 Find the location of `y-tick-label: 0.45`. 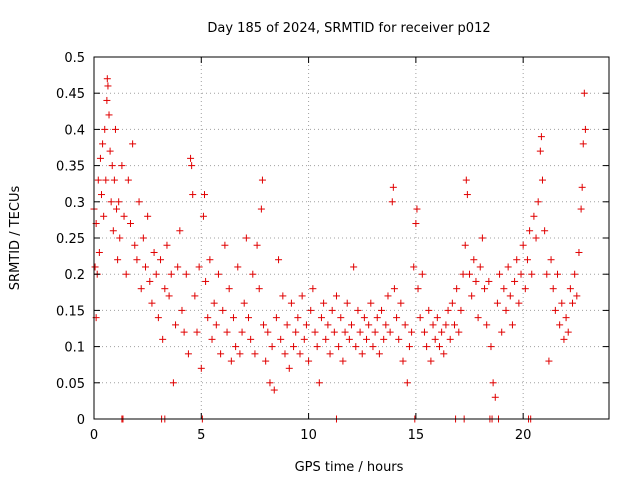

y-tick-label: 0.45 is located at coordinates (70, 94).